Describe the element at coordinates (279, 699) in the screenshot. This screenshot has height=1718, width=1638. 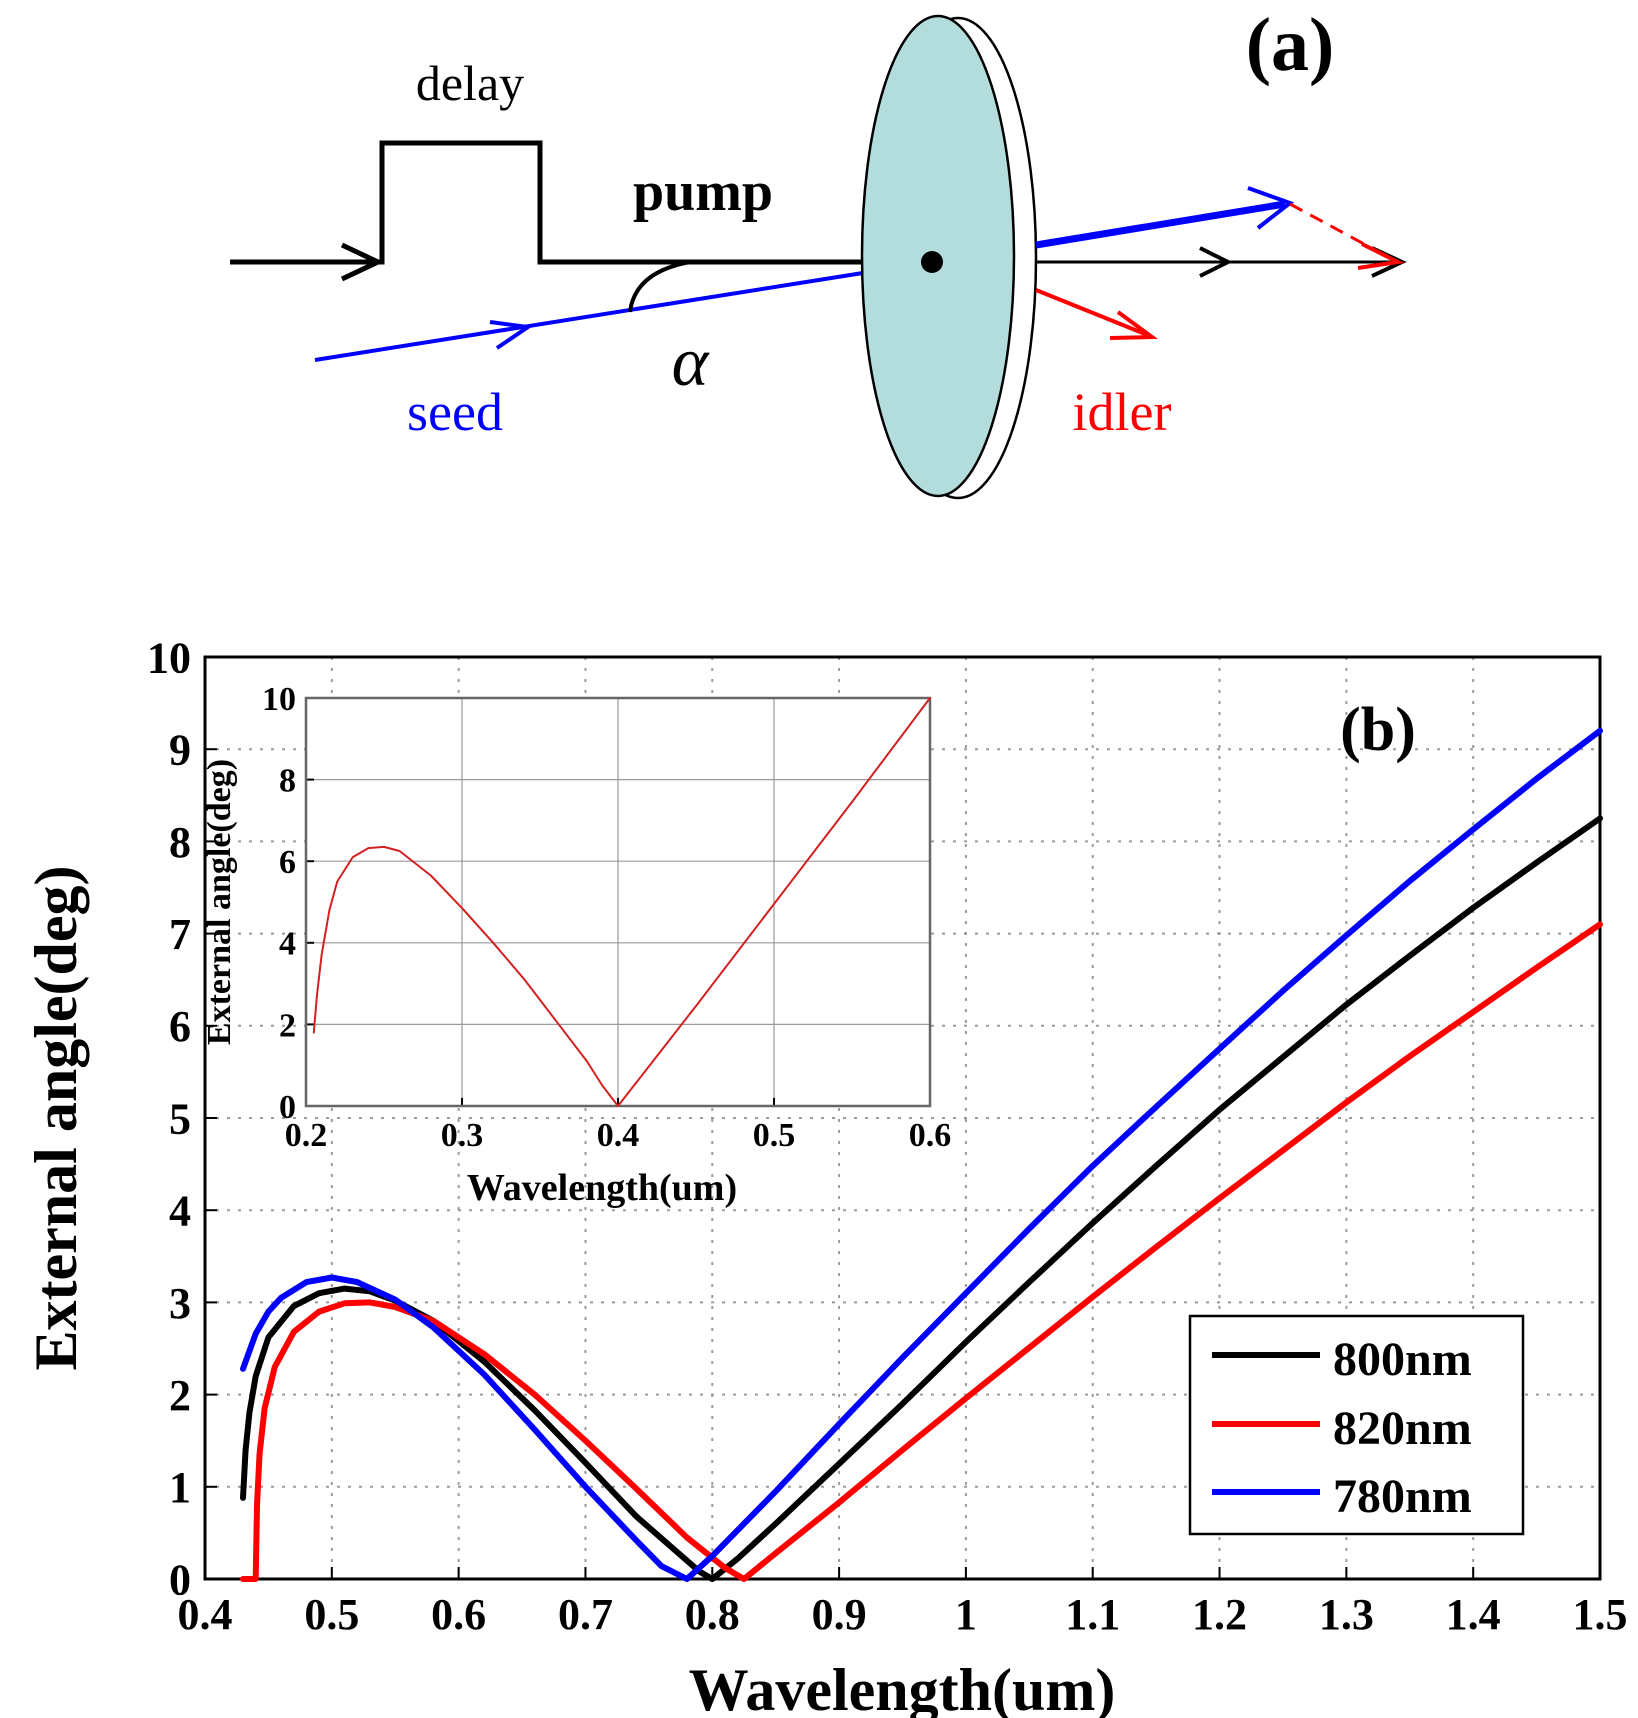
I see `inset-y-tick-label: 10` at that location.